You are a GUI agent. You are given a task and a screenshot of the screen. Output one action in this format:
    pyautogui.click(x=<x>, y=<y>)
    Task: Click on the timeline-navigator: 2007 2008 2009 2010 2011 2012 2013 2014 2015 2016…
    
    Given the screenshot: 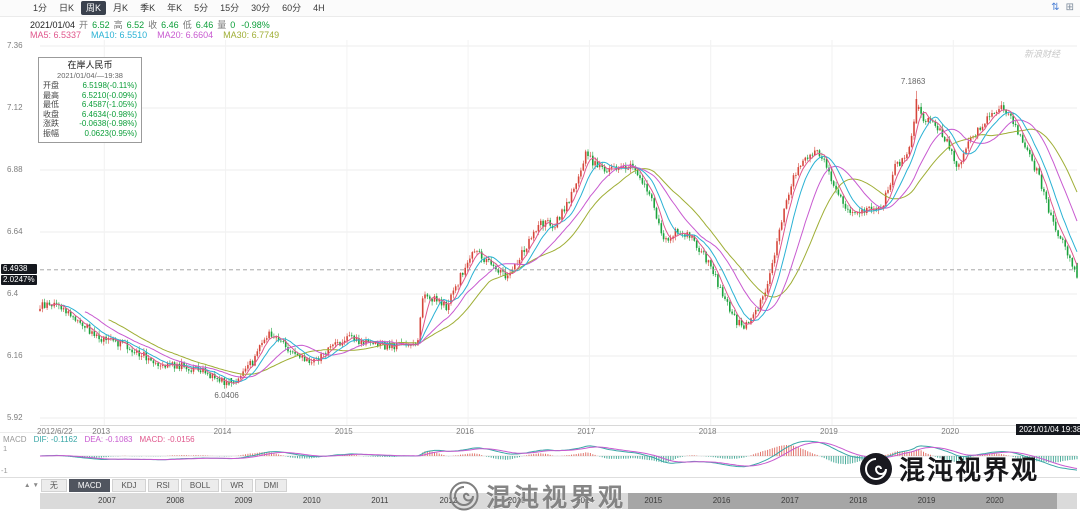 What is the action you would take?
    pyautogui.click(x=558, y=501)
    